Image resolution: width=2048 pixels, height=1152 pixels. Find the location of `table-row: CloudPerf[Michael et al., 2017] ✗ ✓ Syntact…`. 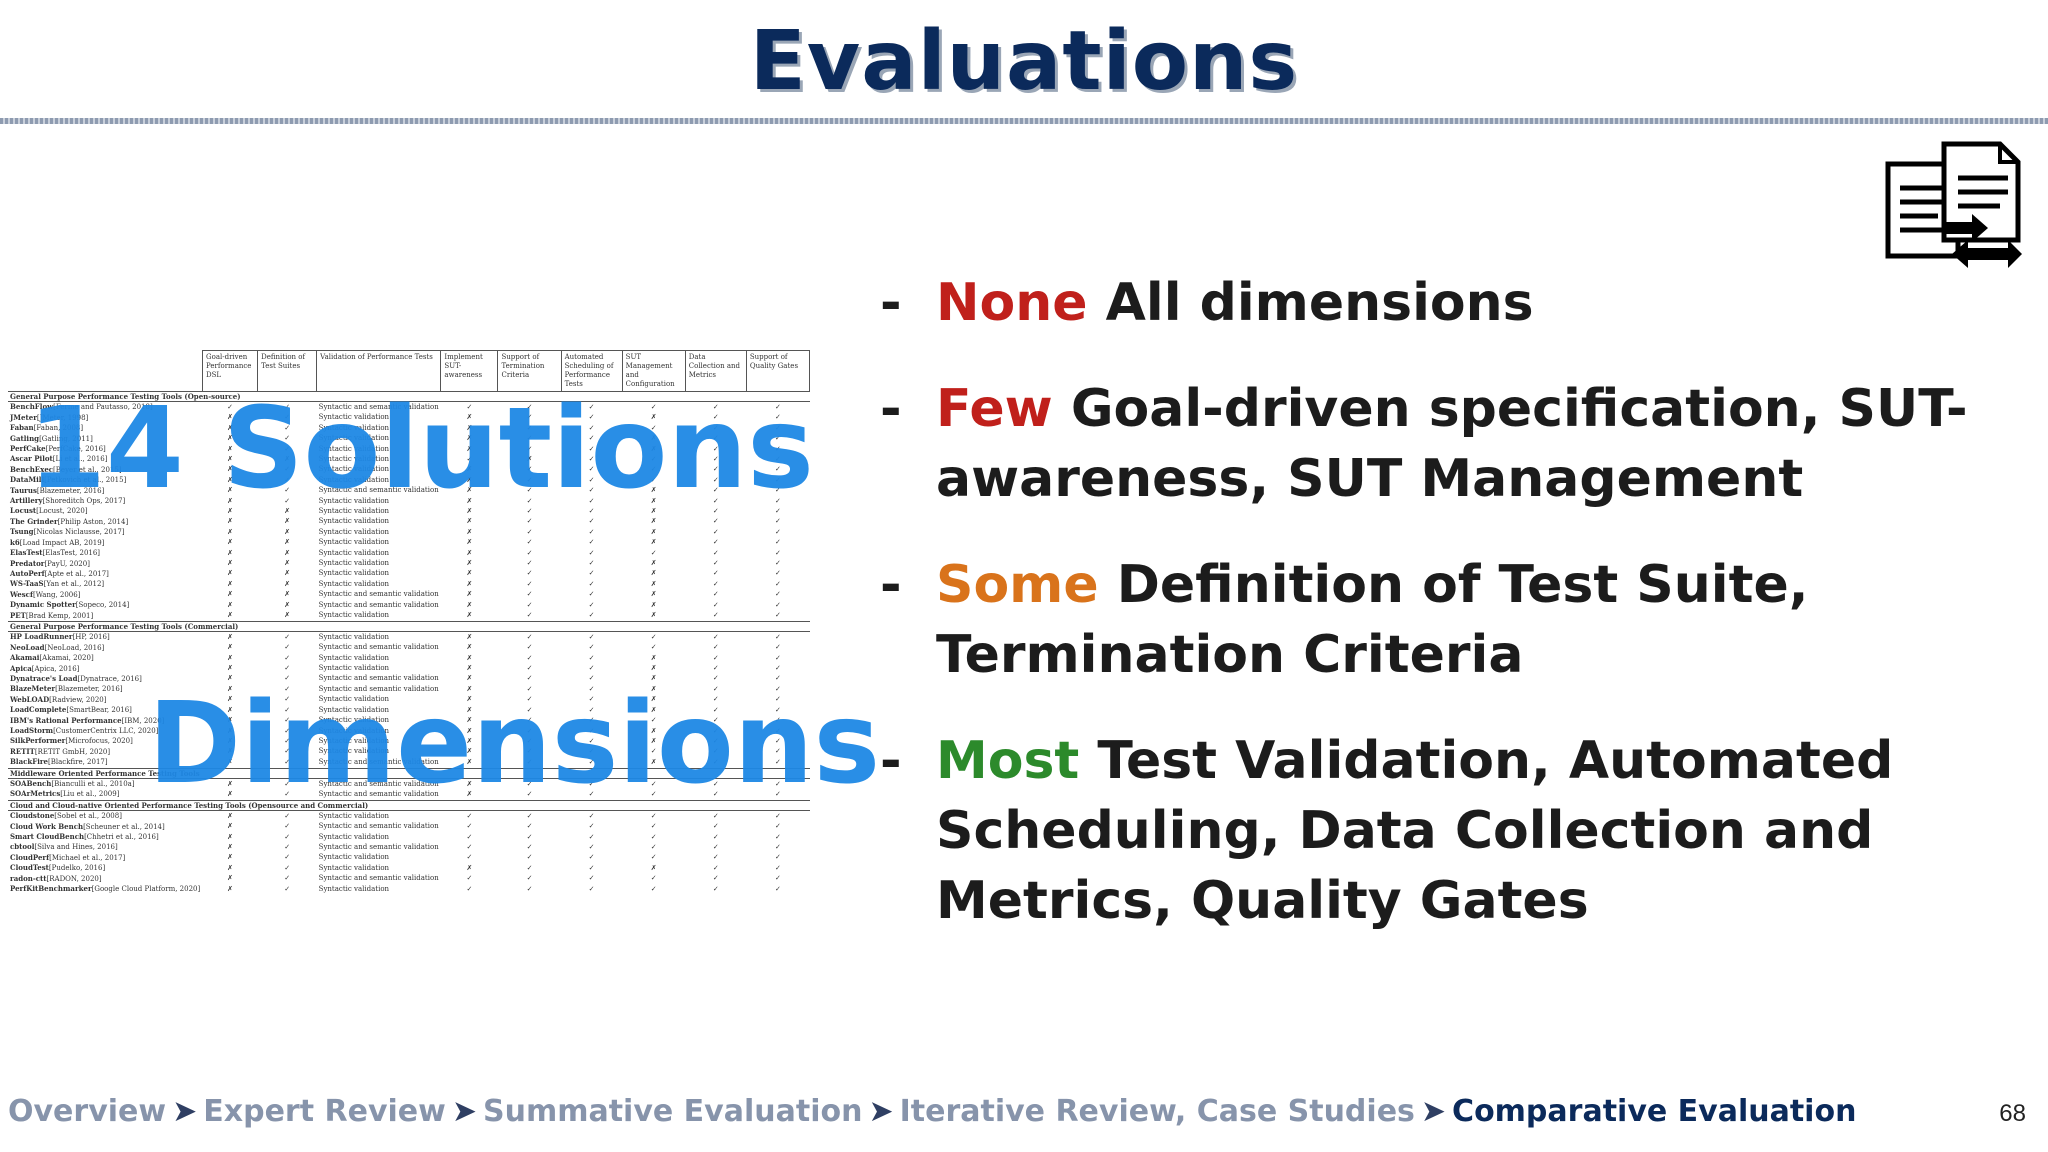

table-row: CloudPerf[Michael et al., 2017] ✗ ✓ Syntact… is located at coordinates (409, 858).